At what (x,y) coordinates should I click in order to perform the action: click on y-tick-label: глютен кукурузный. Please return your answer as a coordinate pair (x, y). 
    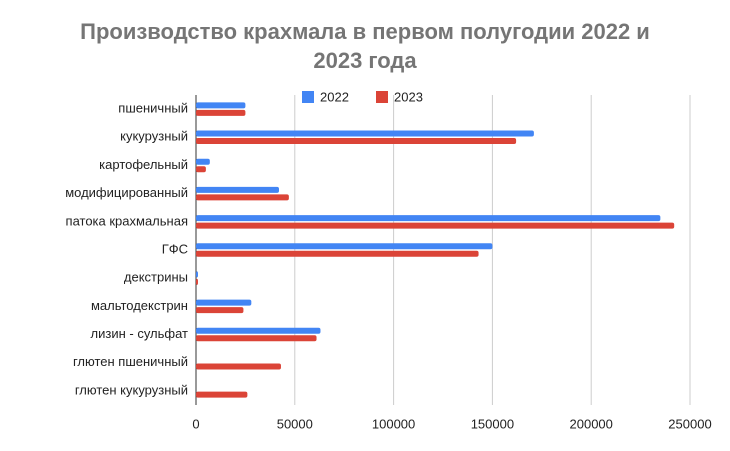
    Looking at the image, I should click on (131, 389).